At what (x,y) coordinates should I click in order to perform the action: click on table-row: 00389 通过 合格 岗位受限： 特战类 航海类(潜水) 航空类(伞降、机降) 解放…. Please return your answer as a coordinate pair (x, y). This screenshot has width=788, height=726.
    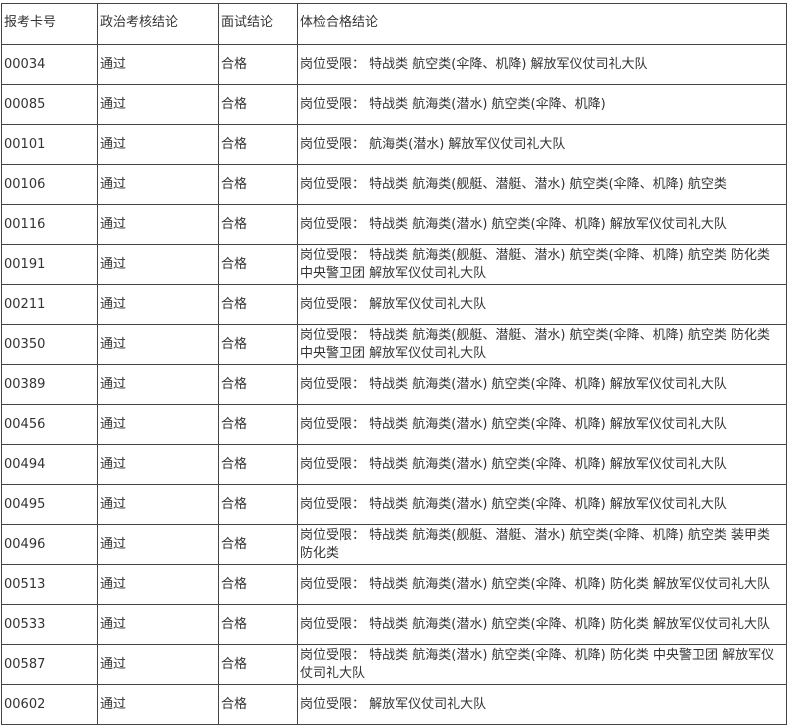
    Looking at the image, I should click on (394, 384).